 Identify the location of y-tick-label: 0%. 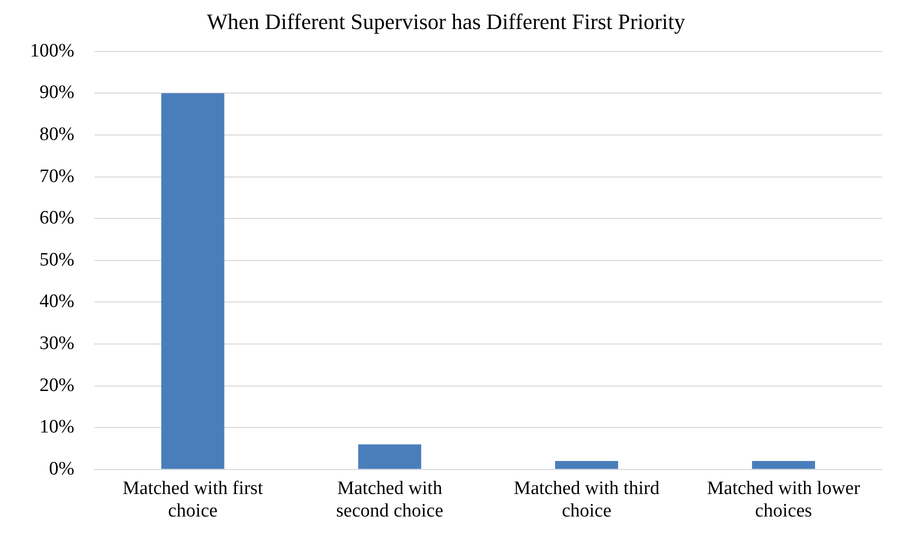
(61, 469).